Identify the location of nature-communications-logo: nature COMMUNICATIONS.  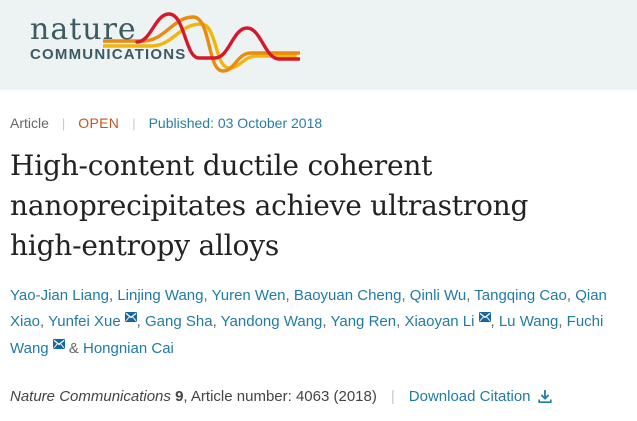
(108, 38).